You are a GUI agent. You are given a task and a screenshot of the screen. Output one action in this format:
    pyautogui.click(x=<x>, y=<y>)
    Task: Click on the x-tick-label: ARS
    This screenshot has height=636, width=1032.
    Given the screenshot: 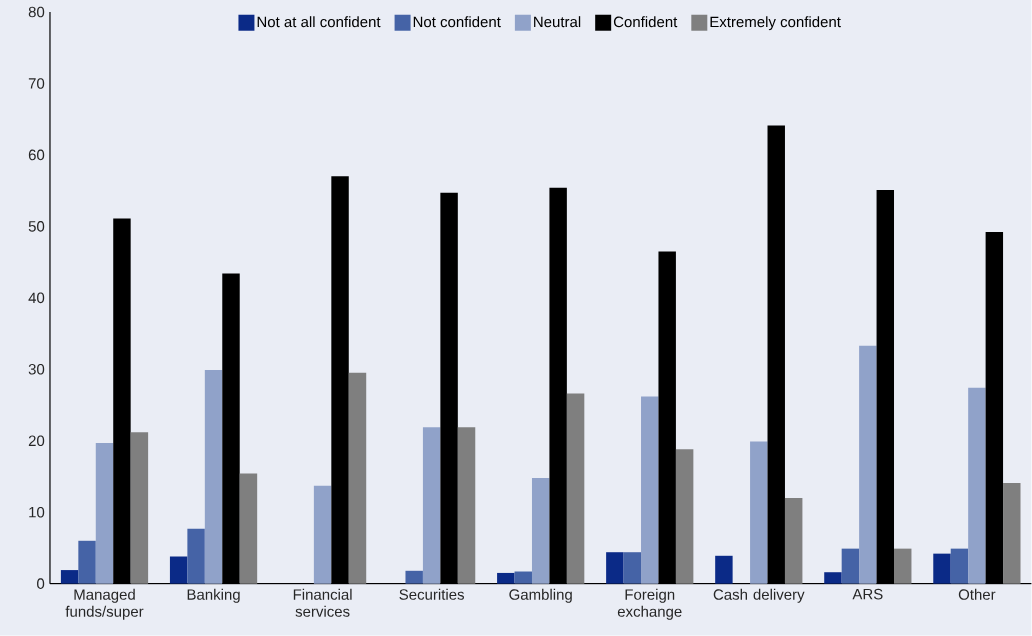 What is the action you would take?
    pyautogui.click(x=867, y=594)
    